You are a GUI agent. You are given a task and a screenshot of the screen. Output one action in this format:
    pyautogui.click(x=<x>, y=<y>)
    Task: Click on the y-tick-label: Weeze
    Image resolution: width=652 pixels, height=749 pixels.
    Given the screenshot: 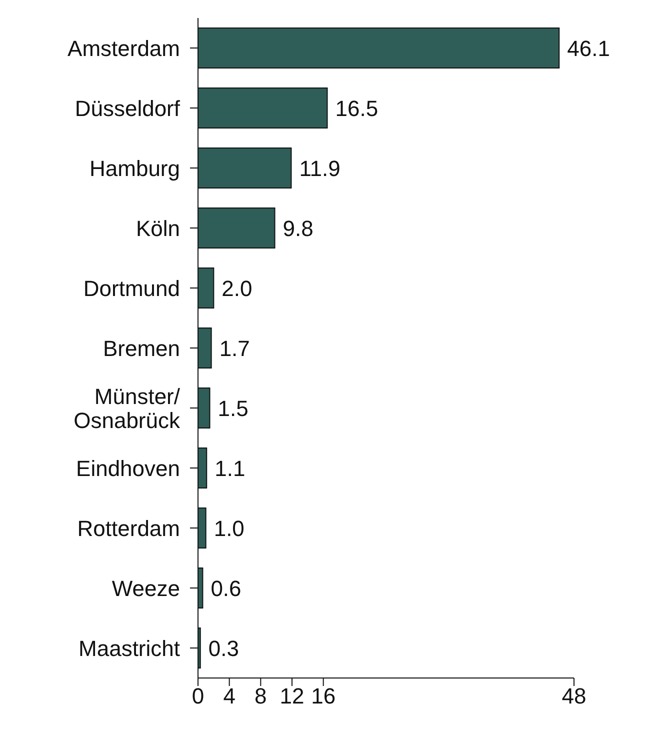 What is the action you would take?
    pyautogui.click(x=146, y=588)
    